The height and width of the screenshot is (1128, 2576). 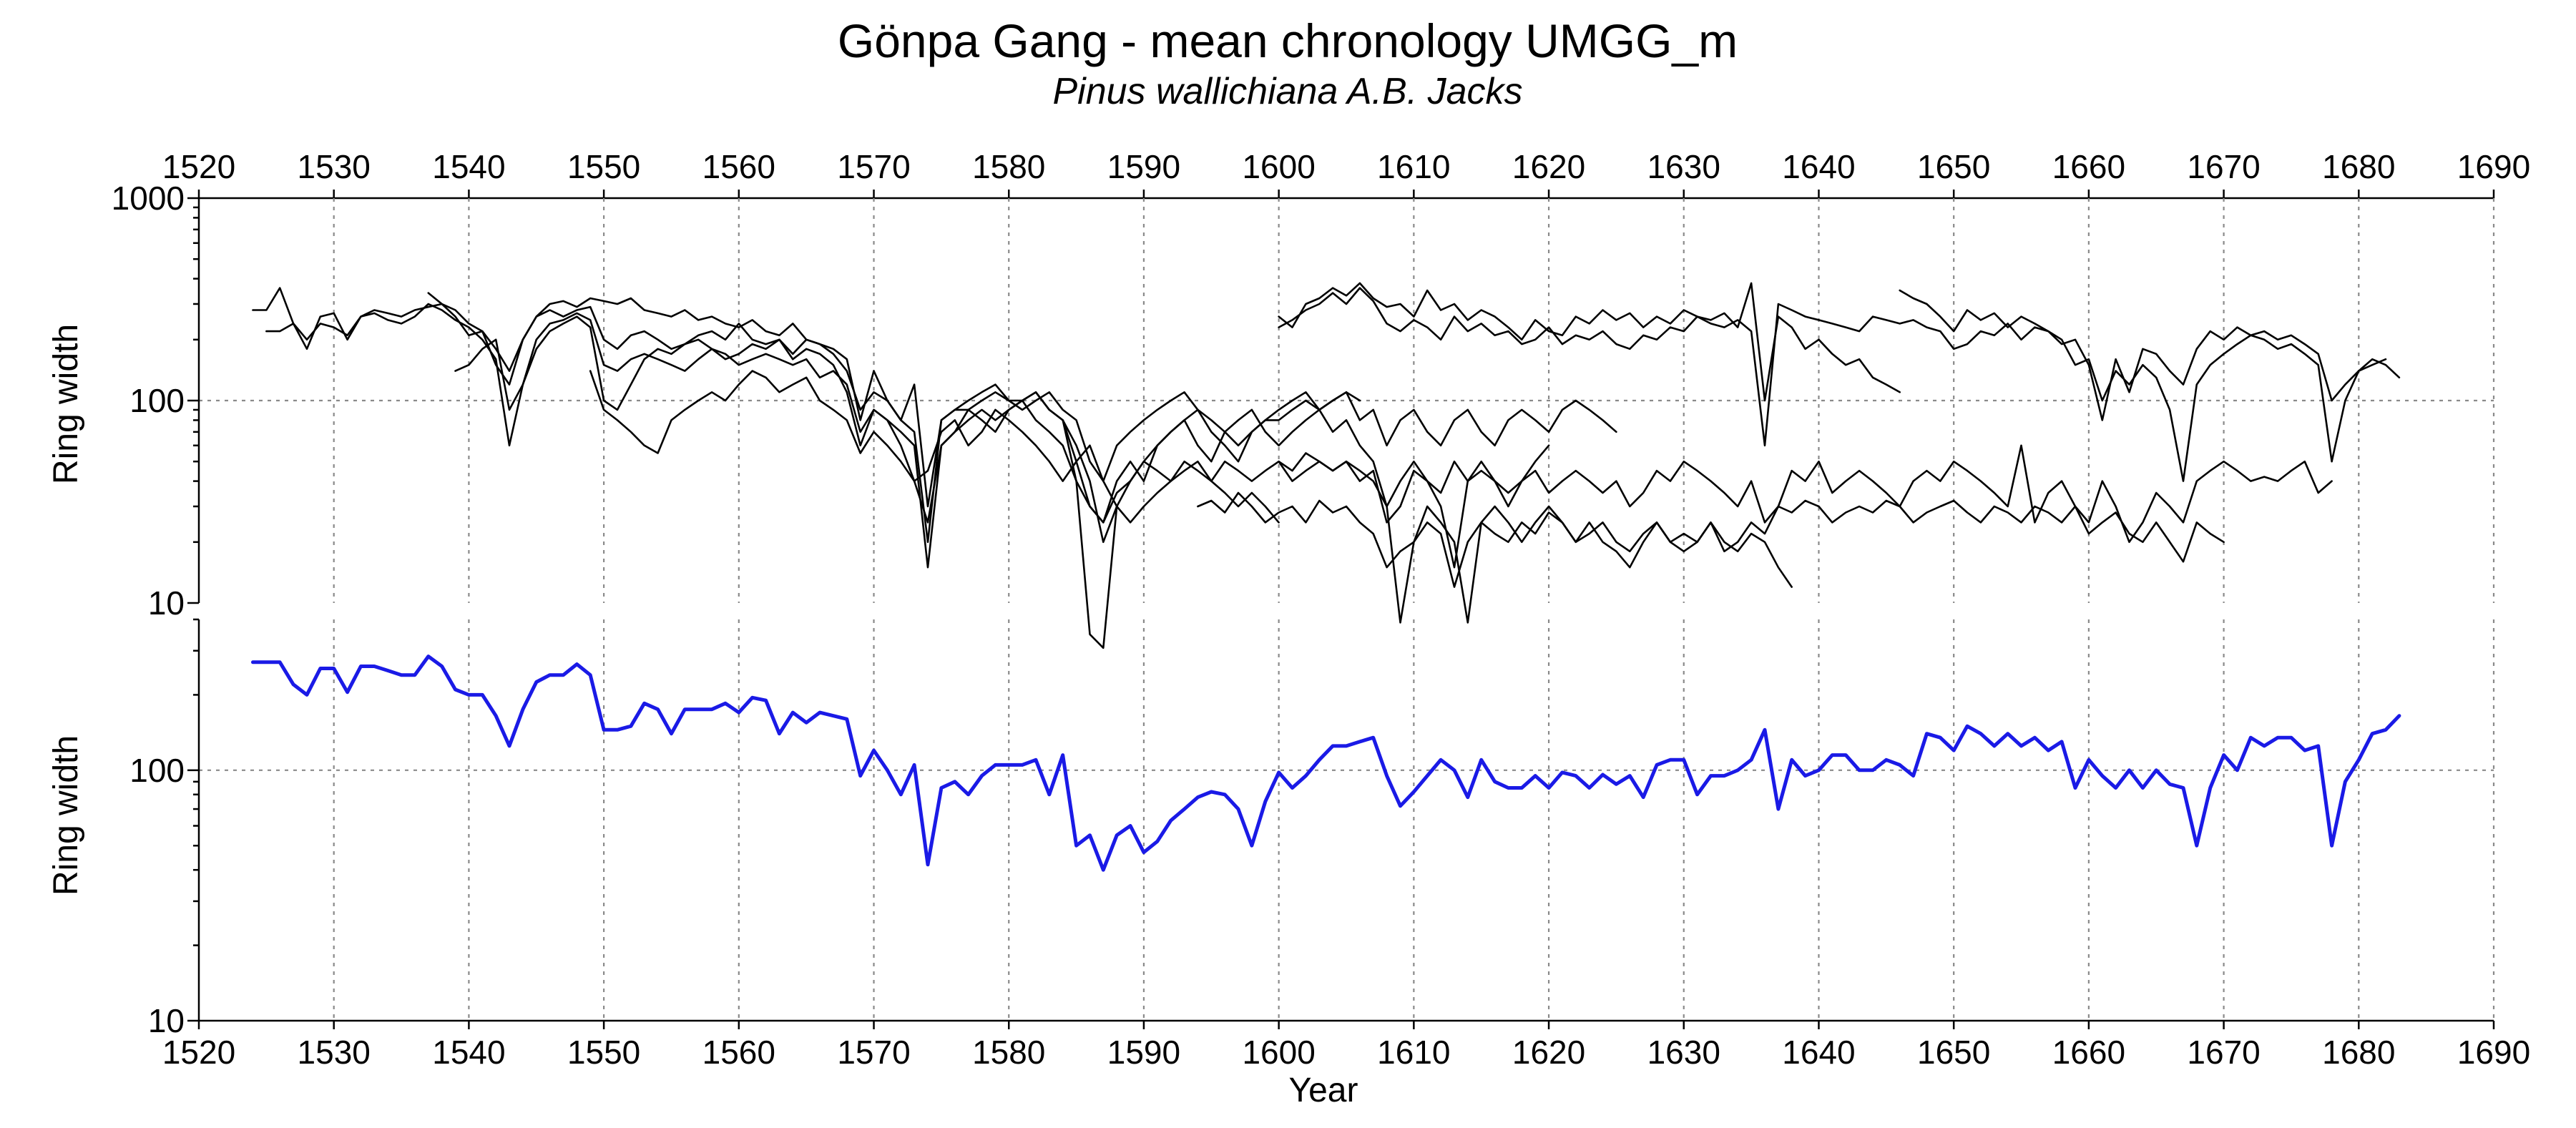 I want to click on top-x-tick-label: 1600, so click(x=1278, y=166).